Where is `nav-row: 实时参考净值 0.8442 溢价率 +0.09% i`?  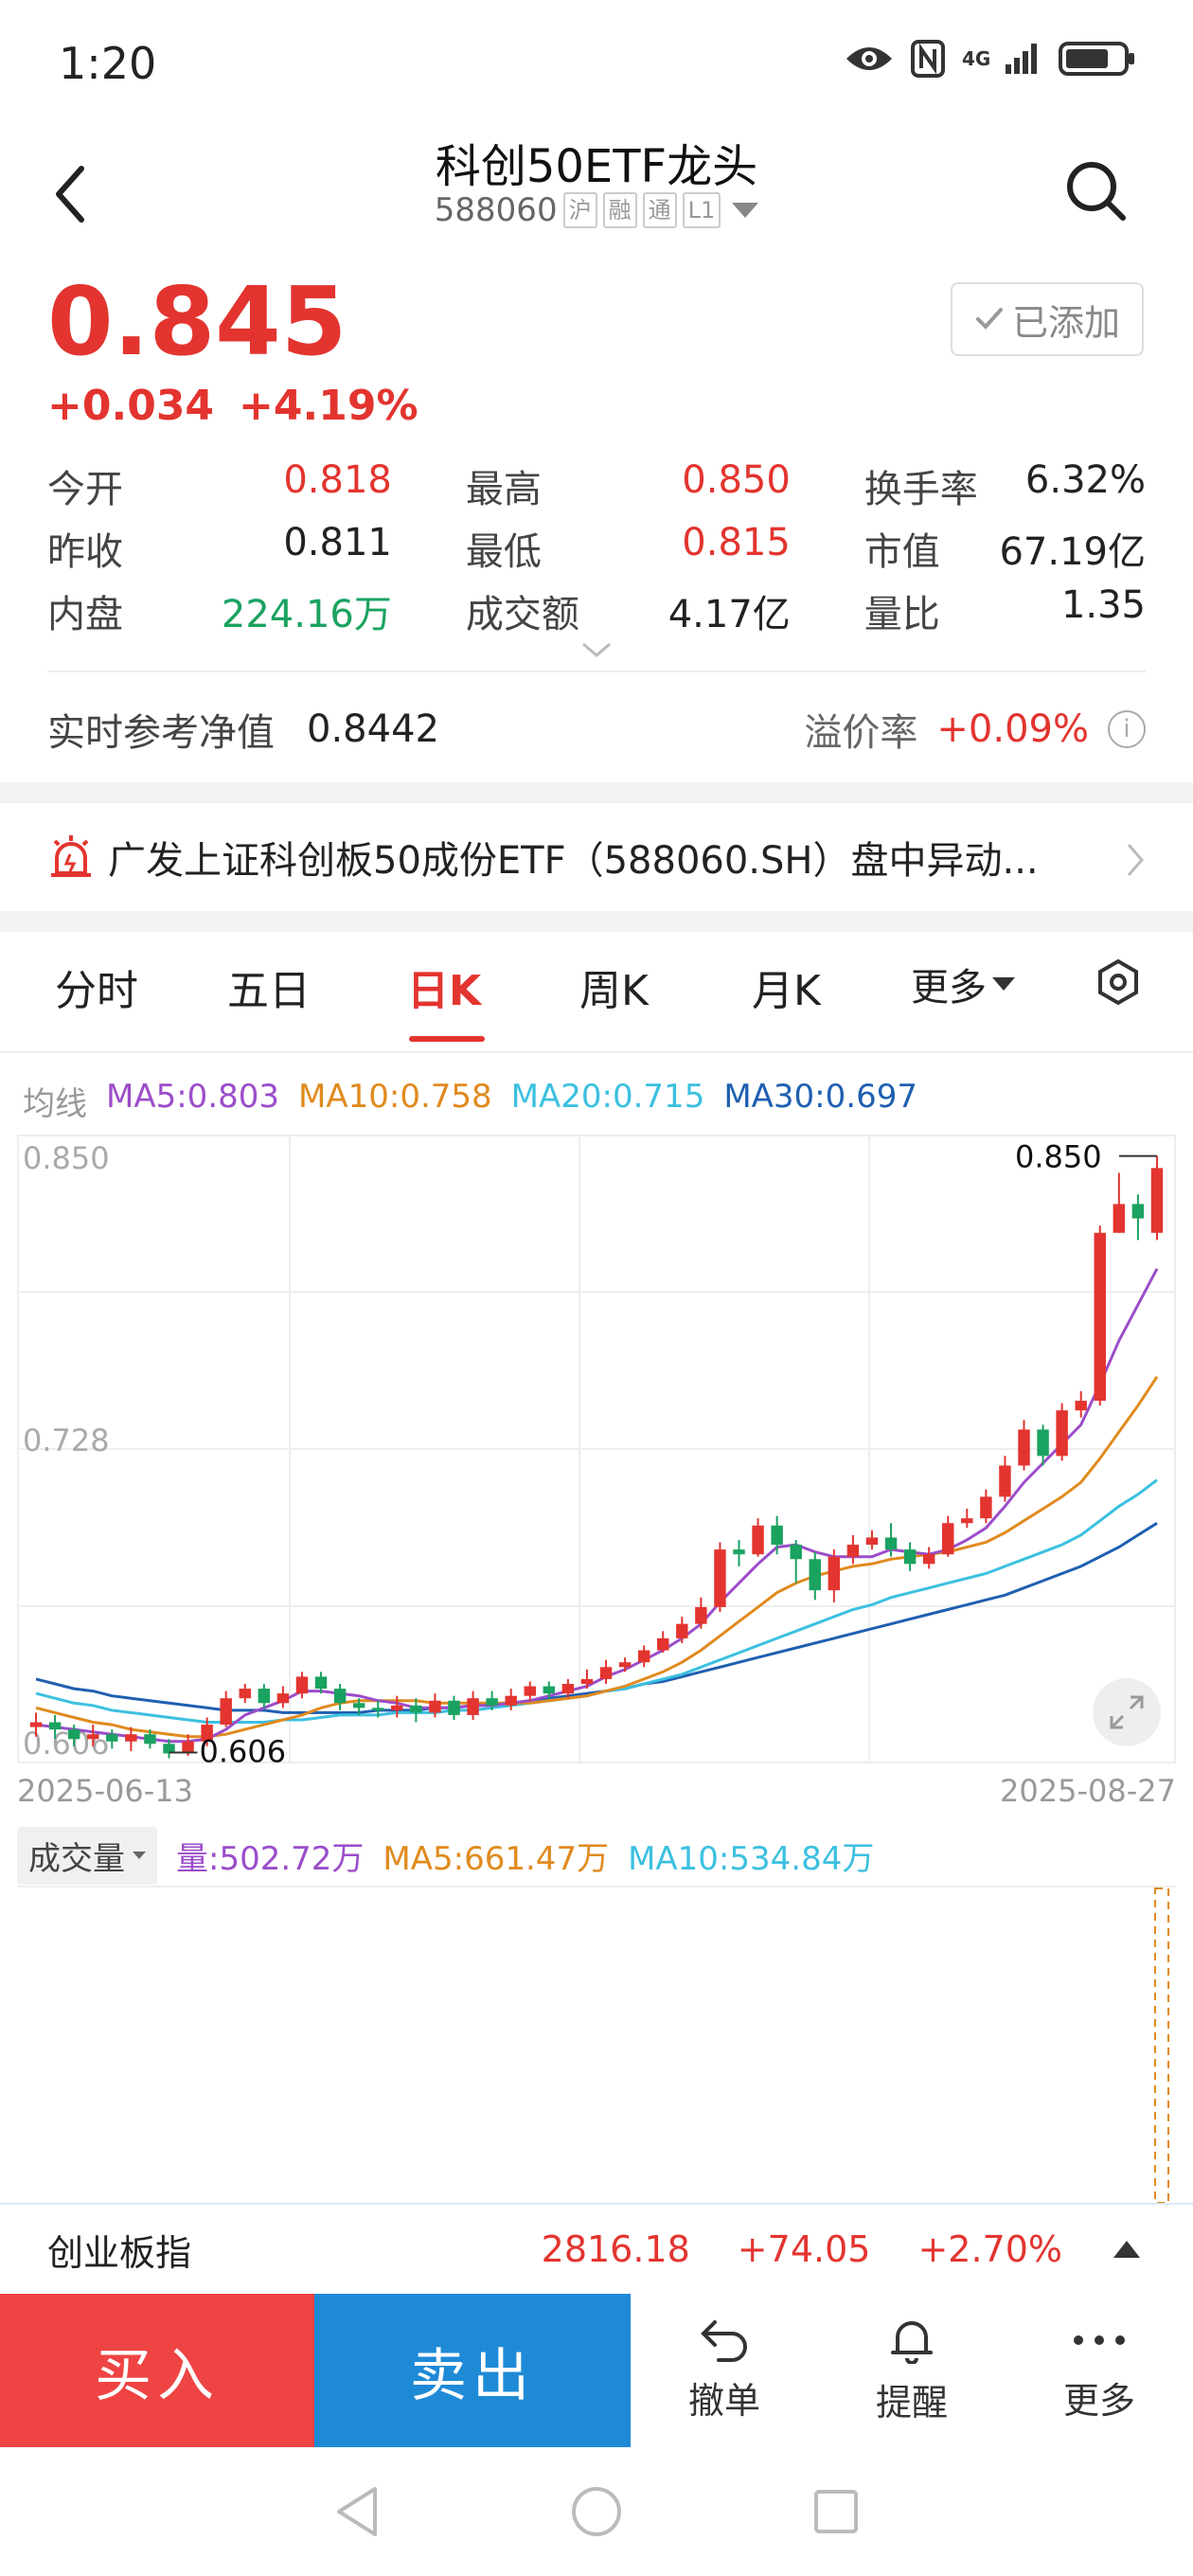 nav-row: 实时参考净值 0.8442 溢价率 +0.09% i is located at coordinates (596, 729).